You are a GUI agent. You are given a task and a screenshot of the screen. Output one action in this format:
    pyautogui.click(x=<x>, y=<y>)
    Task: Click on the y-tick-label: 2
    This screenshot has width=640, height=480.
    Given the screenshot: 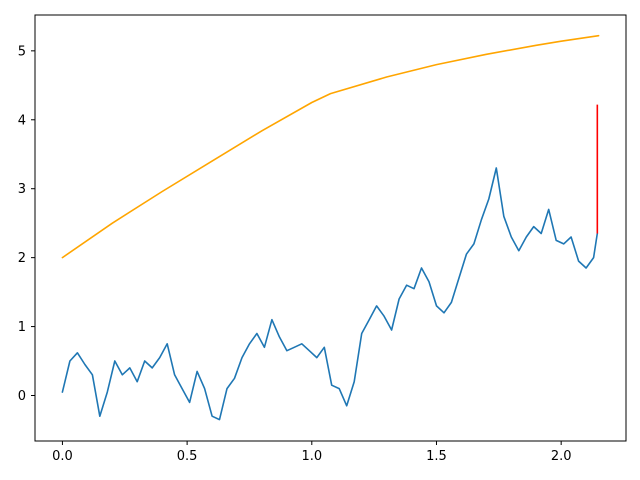 What is the action you would take?
    pyautogui.click(x=22, y=258)
    